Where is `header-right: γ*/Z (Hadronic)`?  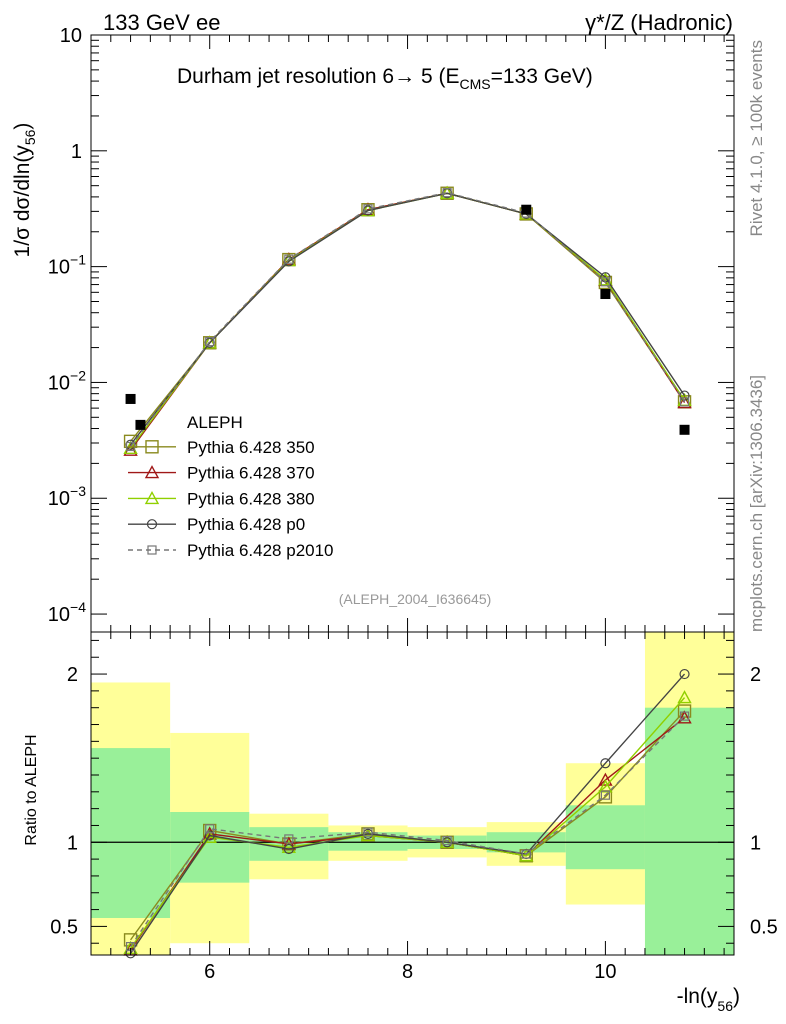 header-right: γ*/Z (Hadronic) is located at coordinates (659, 22).